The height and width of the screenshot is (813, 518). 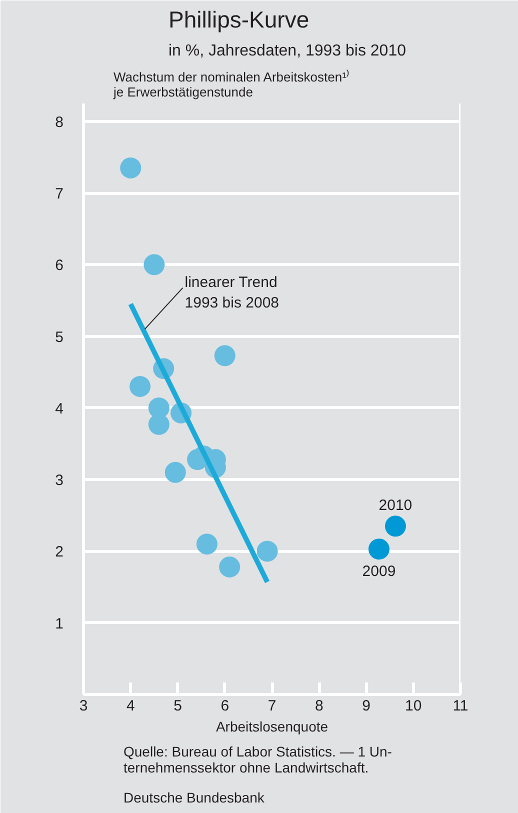 I want to click on x-tick-label: 11, so click(x=460, y=706).